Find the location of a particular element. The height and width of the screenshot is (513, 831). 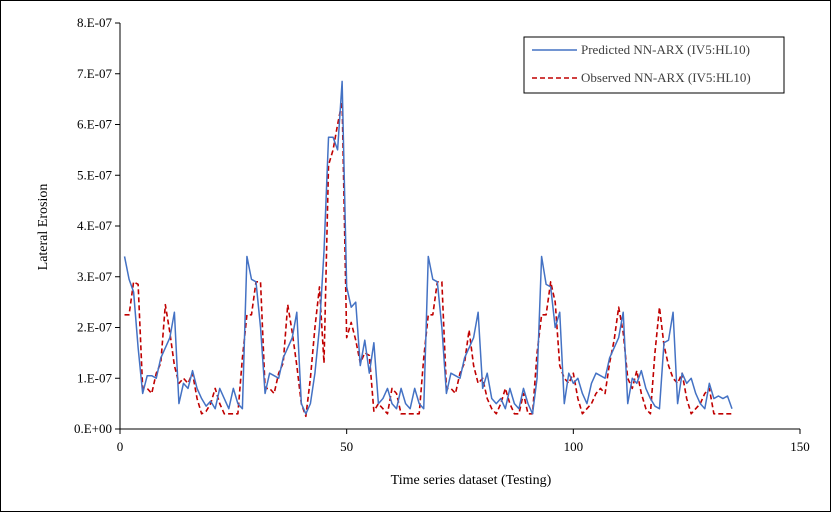

y-tick-label: 2.E-07 is located at coordinates (95, 327).